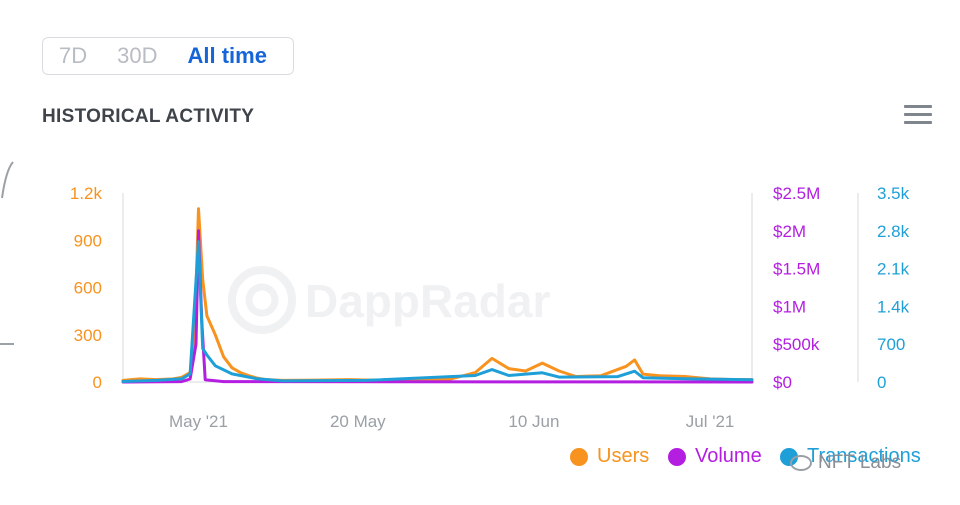 The width and height of the screenshot is (960, 505). Describe the element at coordinates (358, 421) in the screenshot. I see `x-tick-label: 20 May` at that location.